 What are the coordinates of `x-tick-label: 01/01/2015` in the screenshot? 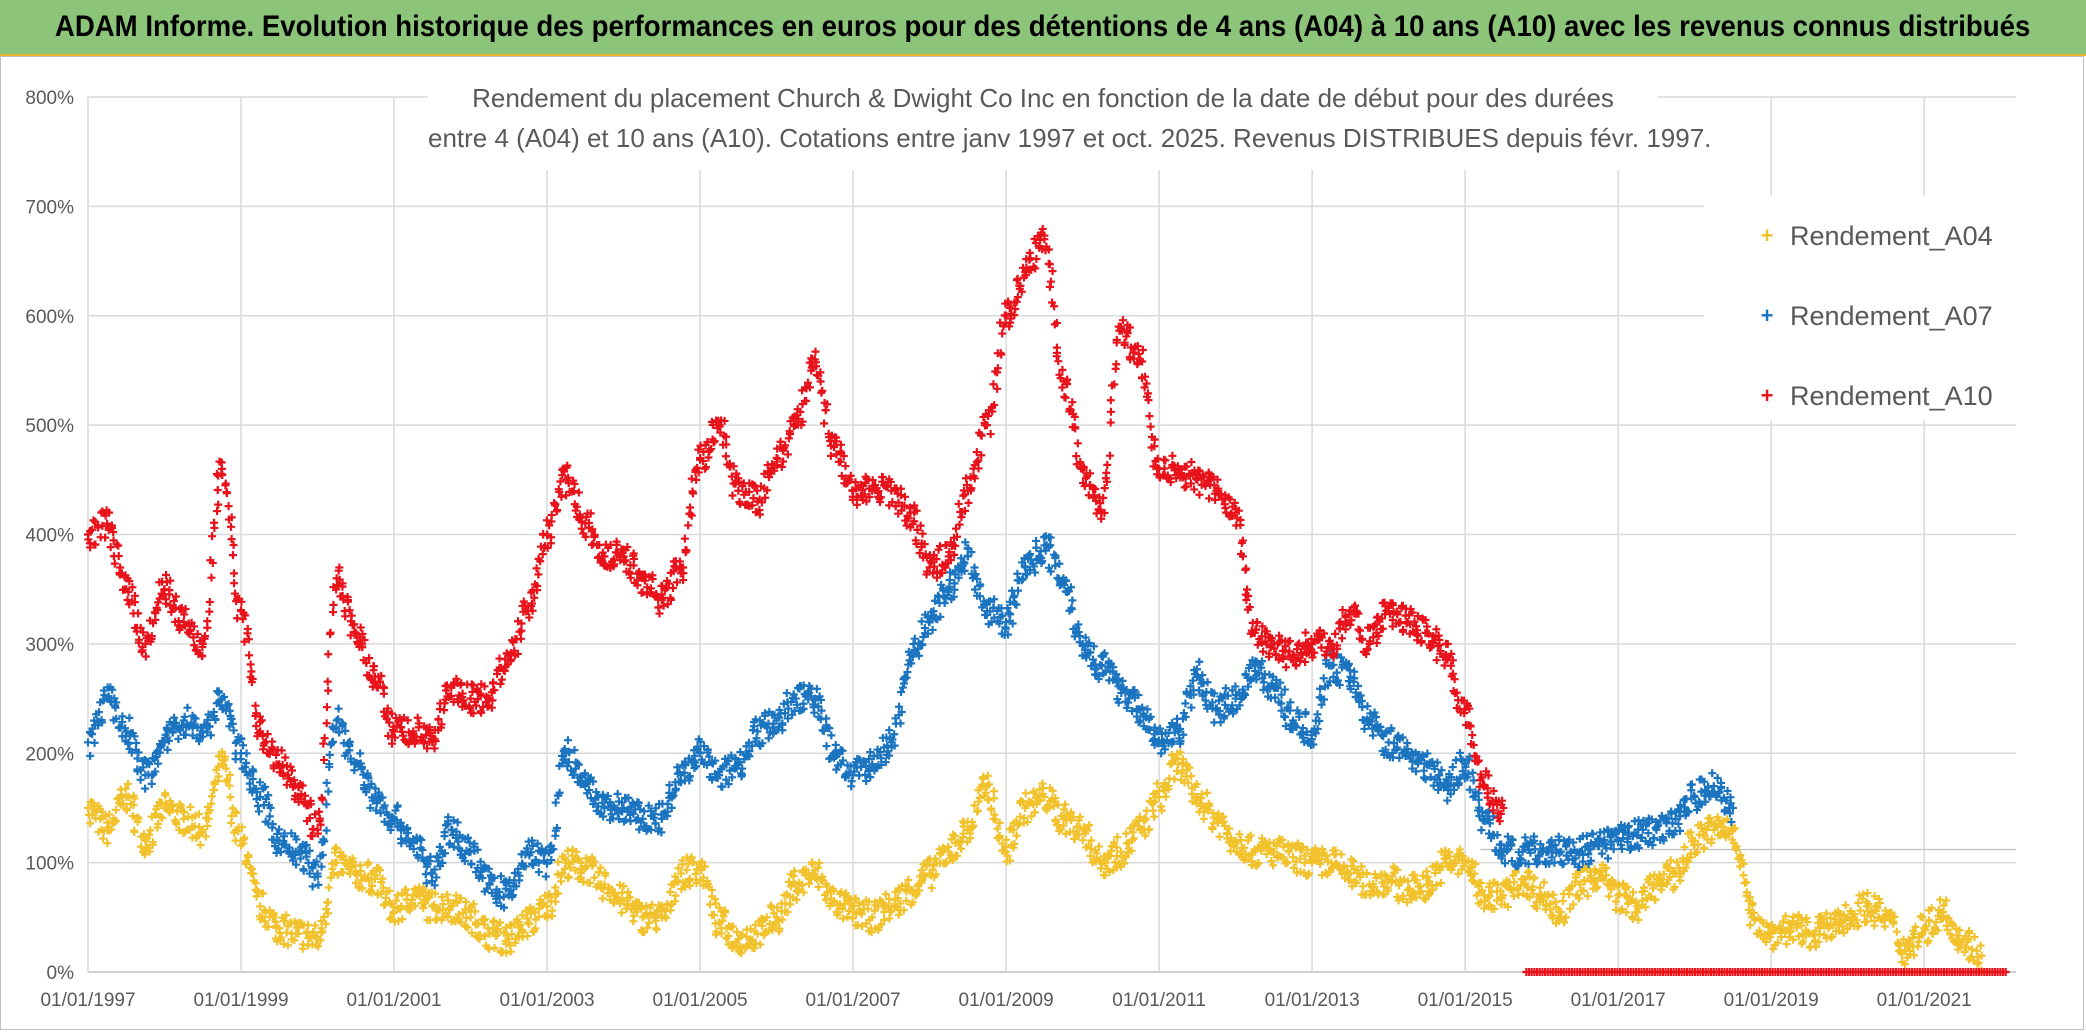 It's located at (1465, 1000).